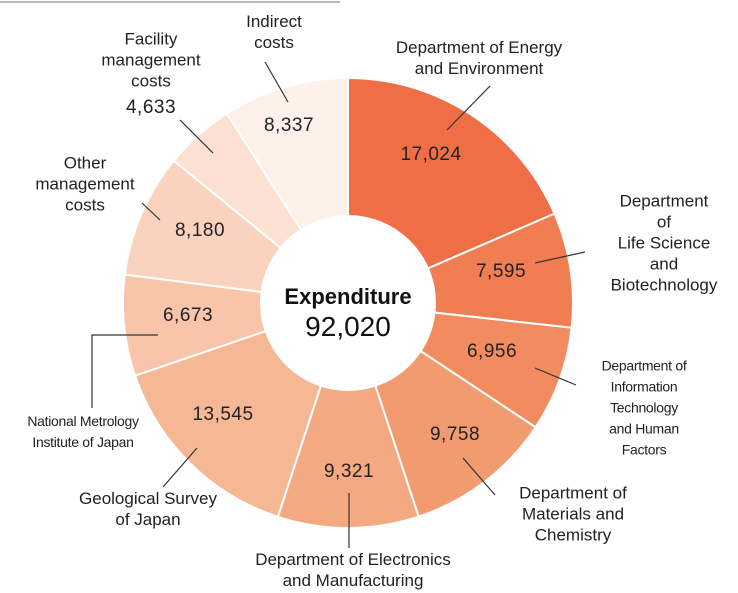  What do you see at coordinates (85, 184) in the screenshot?
I see `category-label: Other management costs` at bounding box center [85, 184].